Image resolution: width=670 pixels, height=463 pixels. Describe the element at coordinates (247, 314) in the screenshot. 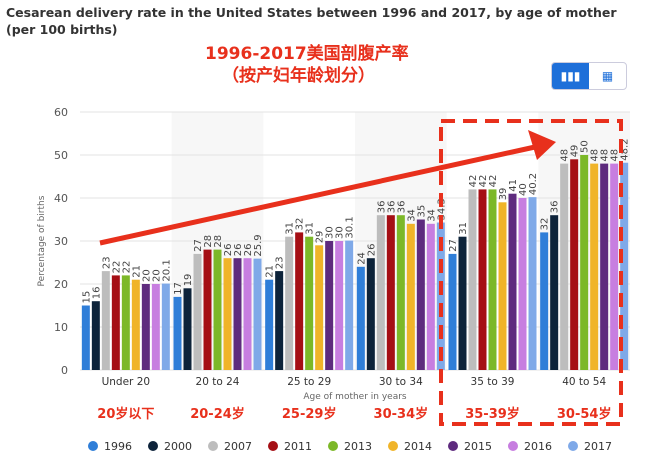

I see `bar-2016` at that location.